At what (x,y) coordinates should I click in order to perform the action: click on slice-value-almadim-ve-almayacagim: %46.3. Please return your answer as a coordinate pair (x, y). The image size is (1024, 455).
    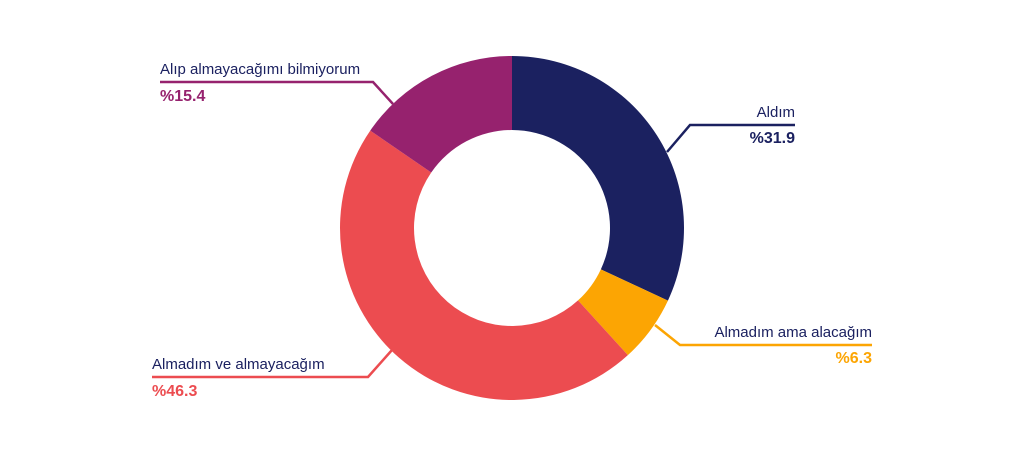
    Looking at the image, I should click on (174, 391).